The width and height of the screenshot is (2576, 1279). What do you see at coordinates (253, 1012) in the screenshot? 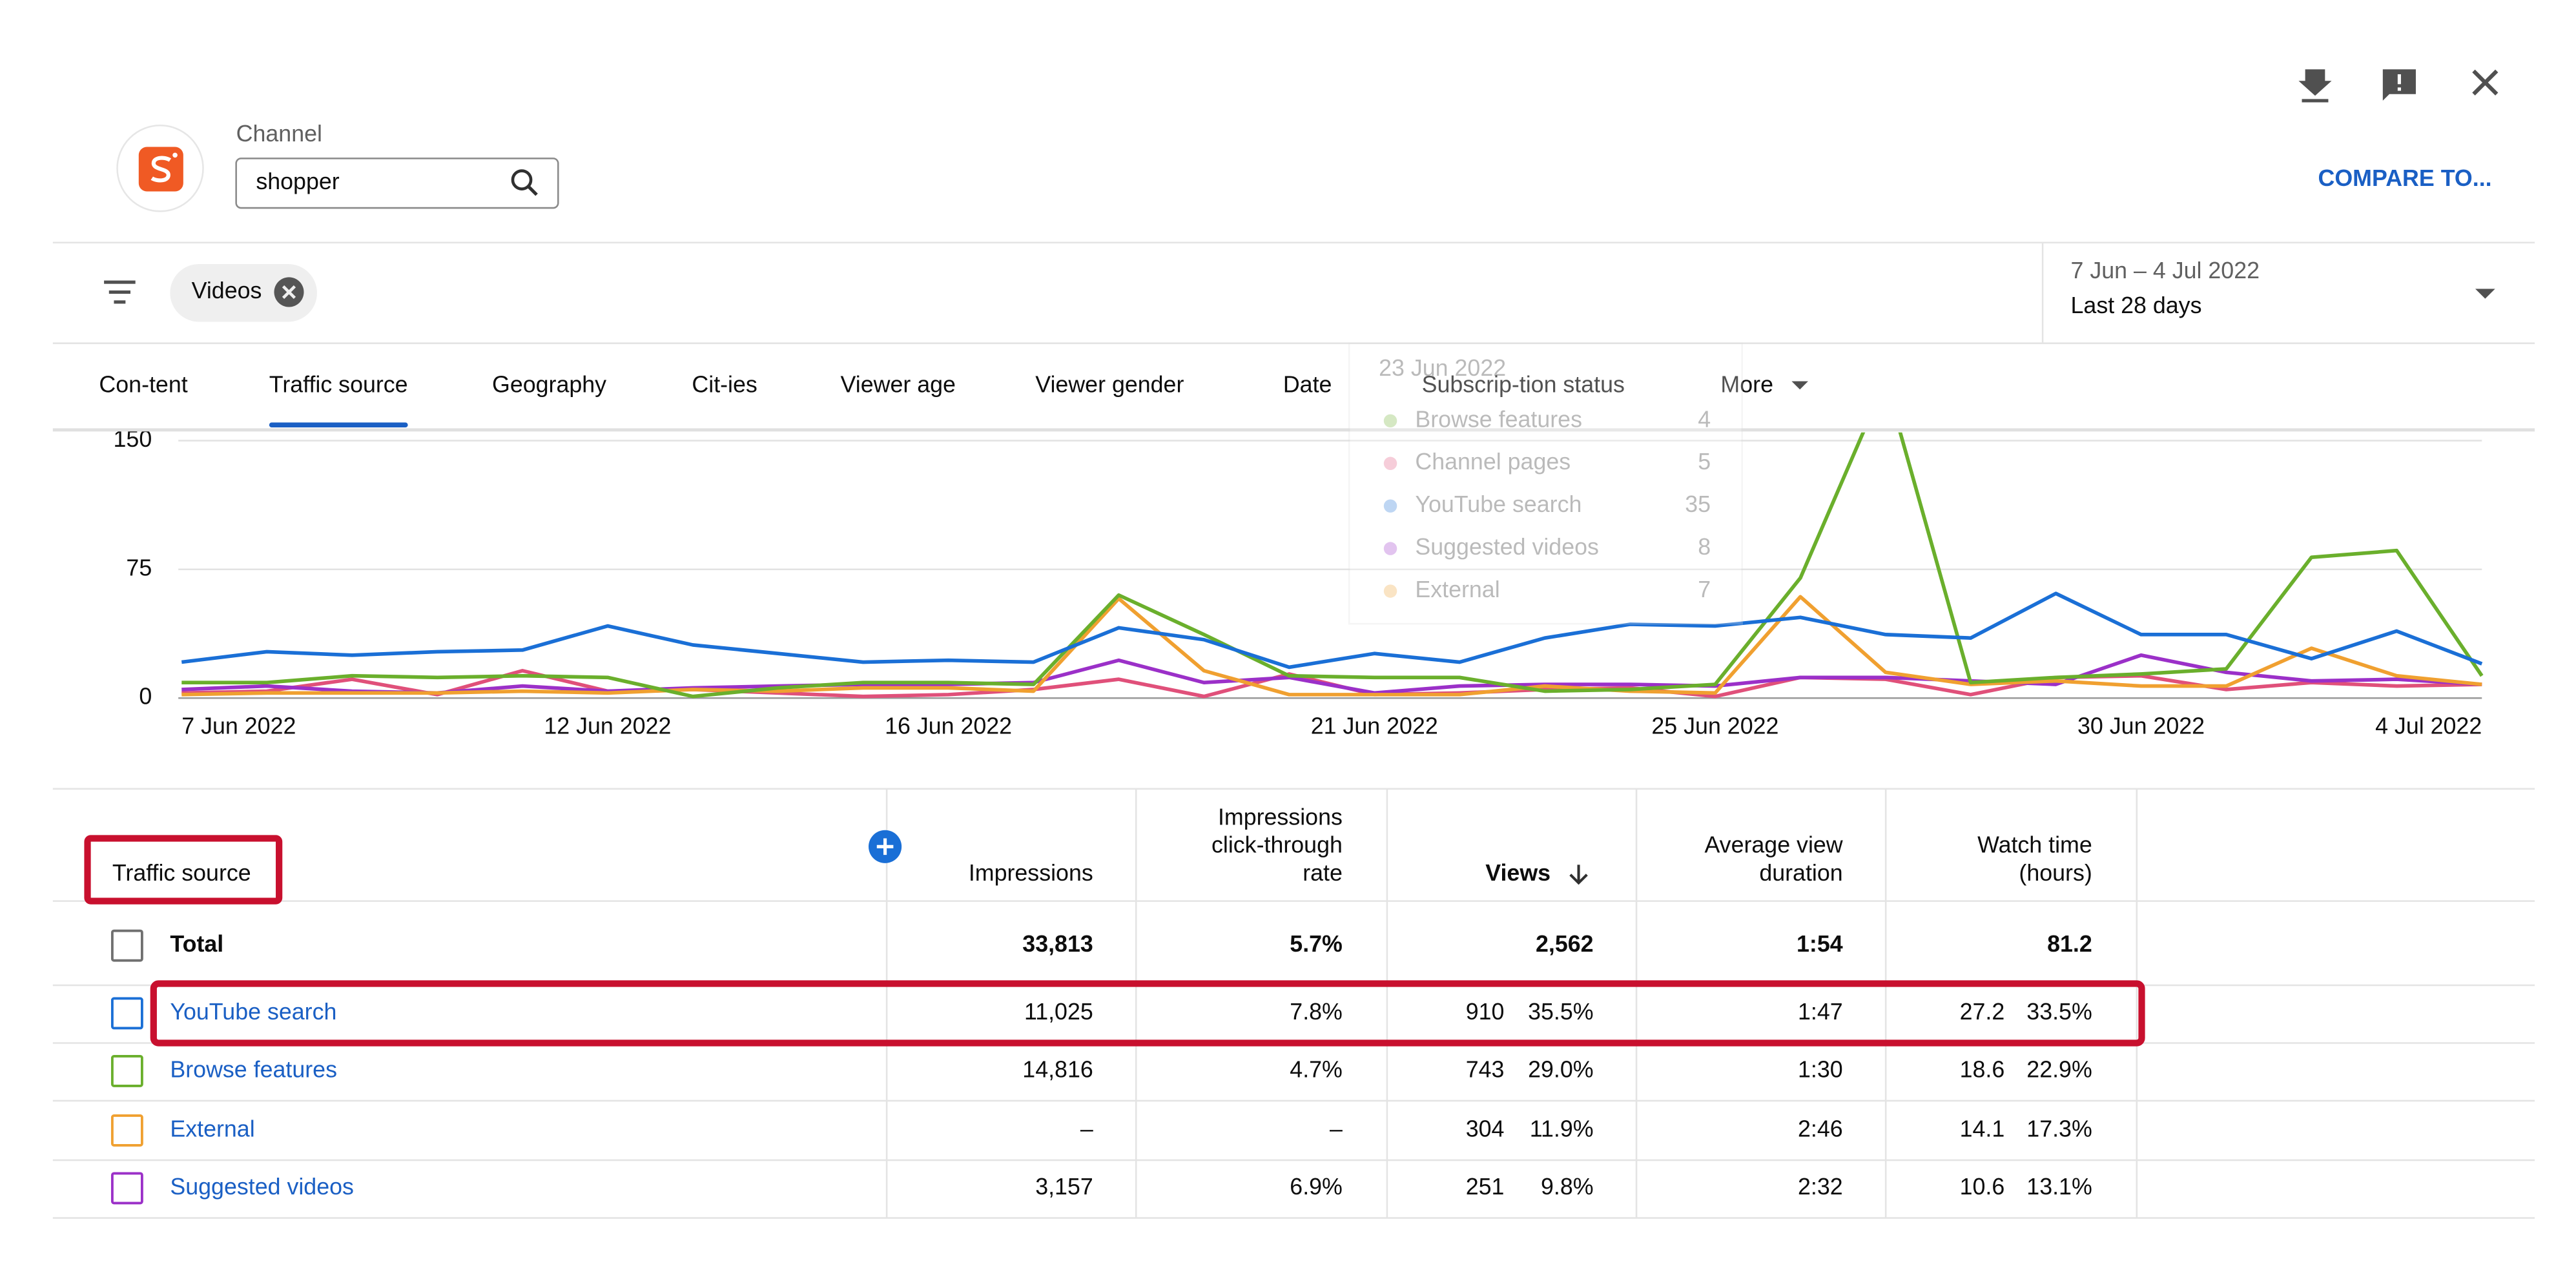
I see `source-link: YouTube search` at bounding box center [253, 1012].